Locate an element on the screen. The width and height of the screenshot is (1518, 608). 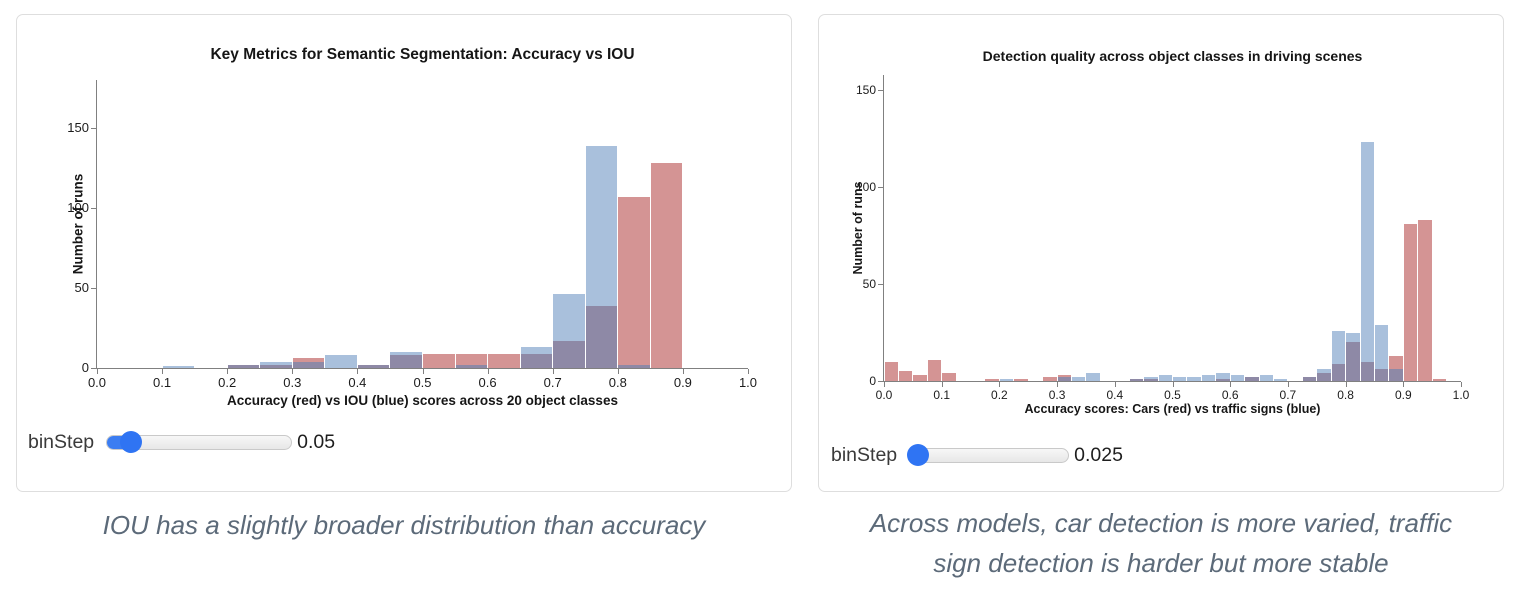
bin-step-slider-left: binStep 0.05 is located at coordinates (181, 442).